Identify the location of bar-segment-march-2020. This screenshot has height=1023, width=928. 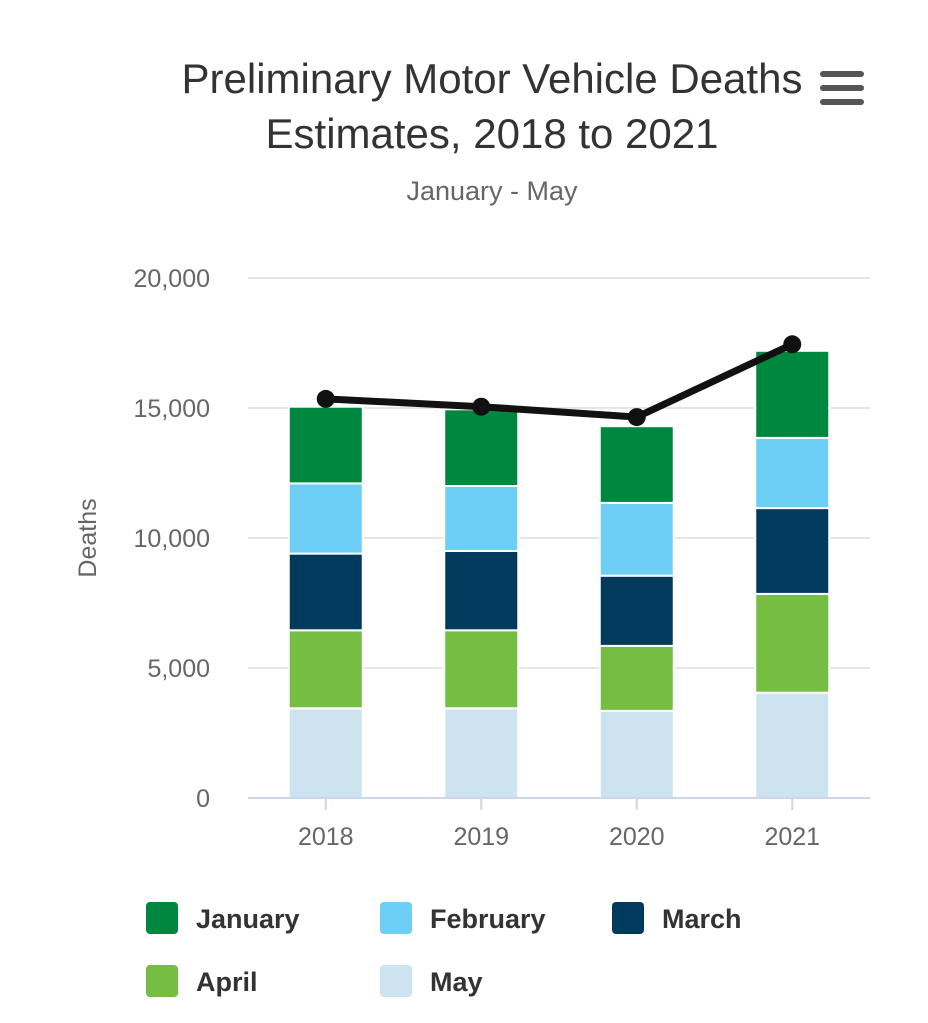
(636, 610).